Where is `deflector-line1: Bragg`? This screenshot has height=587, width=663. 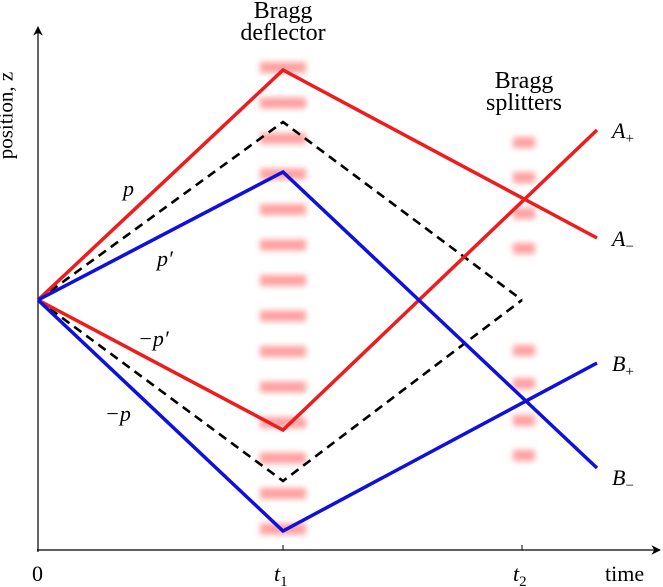 deflector-line1: Bragg is located at coordinates (283, 12).